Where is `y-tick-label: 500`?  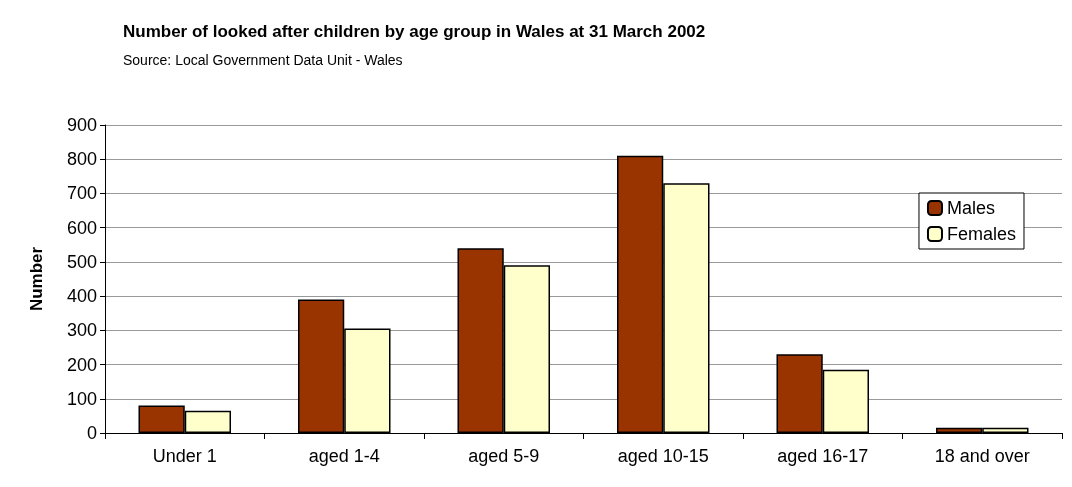
y-tick-label: 500 is located at coordinates (81, 261).